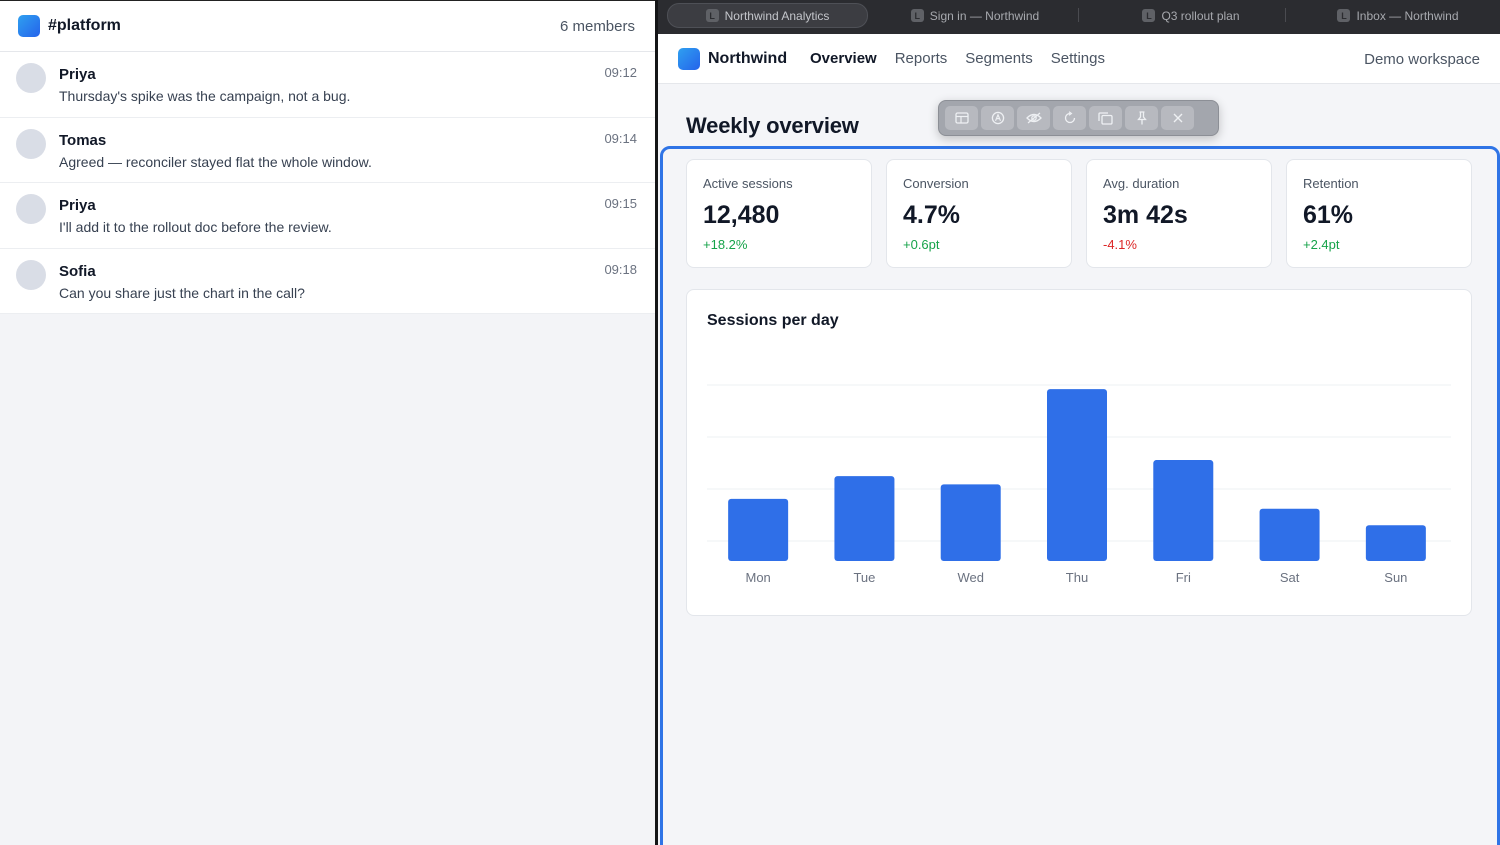 This screenshot has height=845, width=1500. Describe the element at coordinates (1407, 15) in the screenshot. I see `tab-label: Inbox — Northwind` at that location.